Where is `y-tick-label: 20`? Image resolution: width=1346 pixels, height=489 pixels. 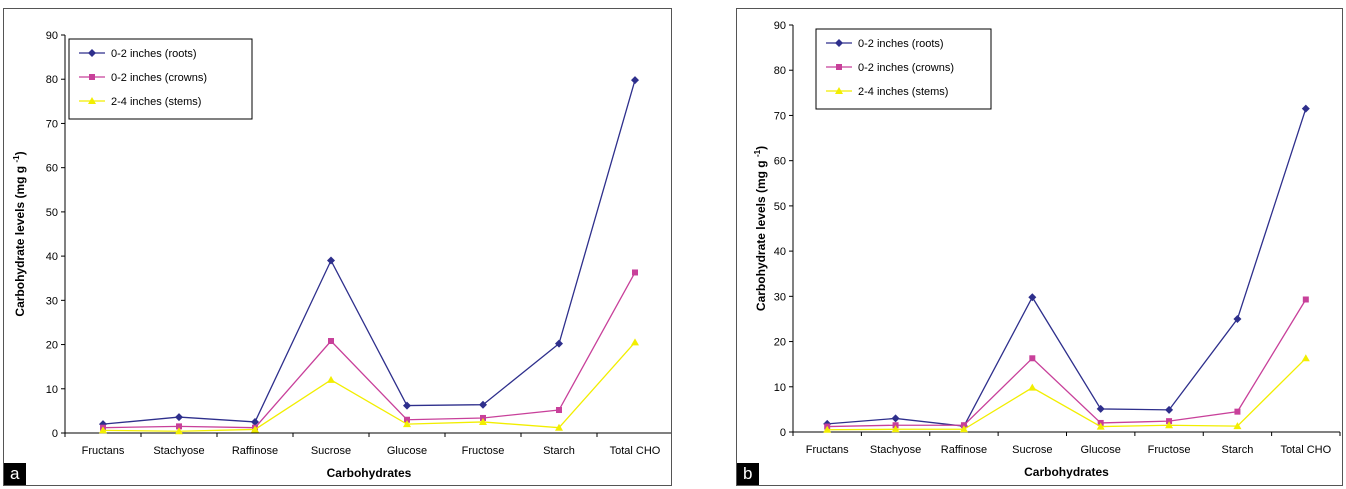
y-tick-label: 20 is located at coordinates (780, 343).